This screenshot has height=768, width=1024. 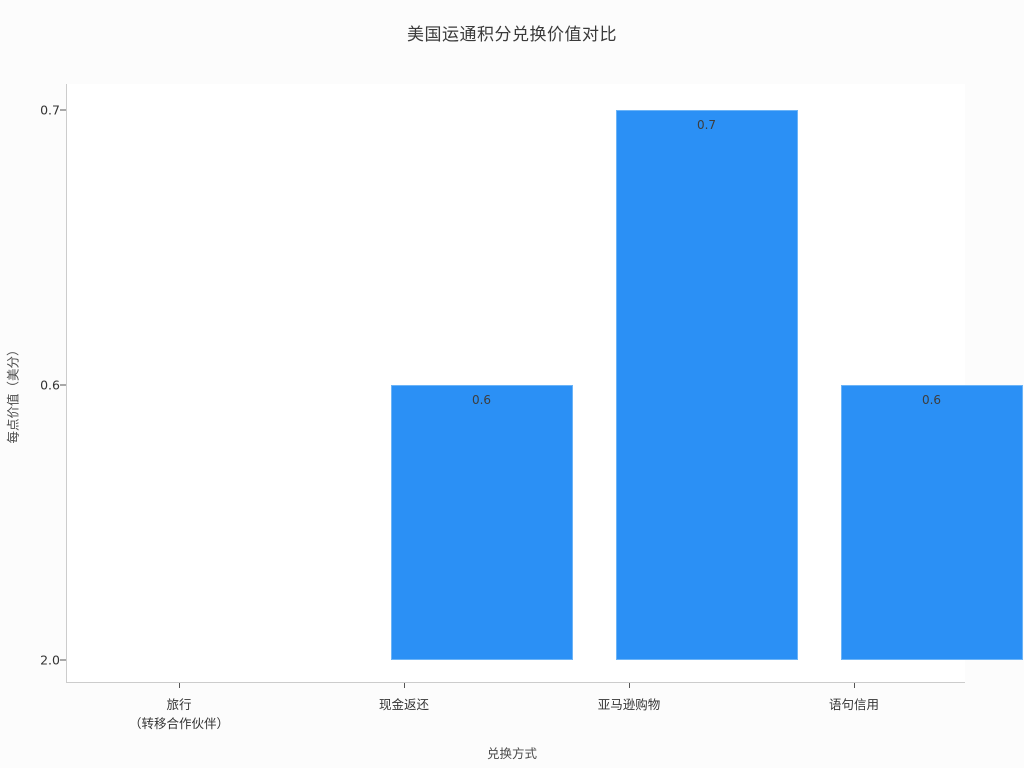 What do you see at coordinates (13, 393) in the screenshot?
I see `y-axis-label: 每点价值（美分）` at bounding box center [13, 393].